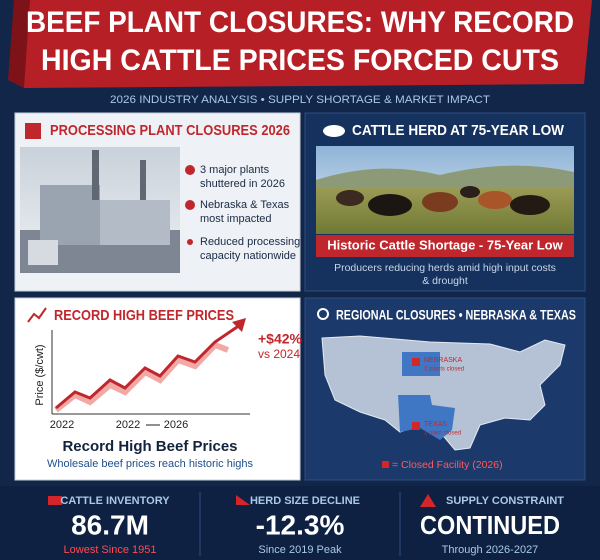  Describe the element at coordinates (323, 314) in the screenshot. I see `pin-icon` at that location.